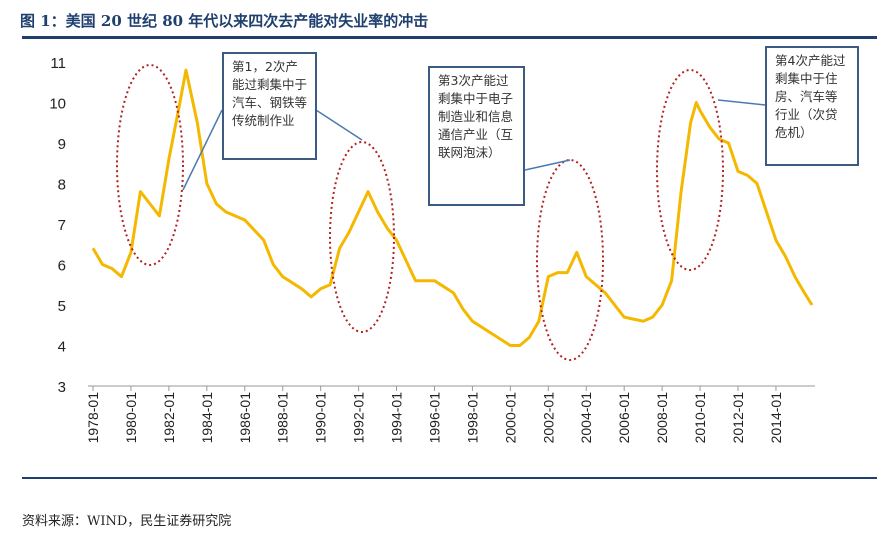 The width and height of the screenshot is (890, 537). What do you see at coordinates (62, 306) in the screenshot?
I see `y-tick-label: 5` at bounding box center [62, 306].